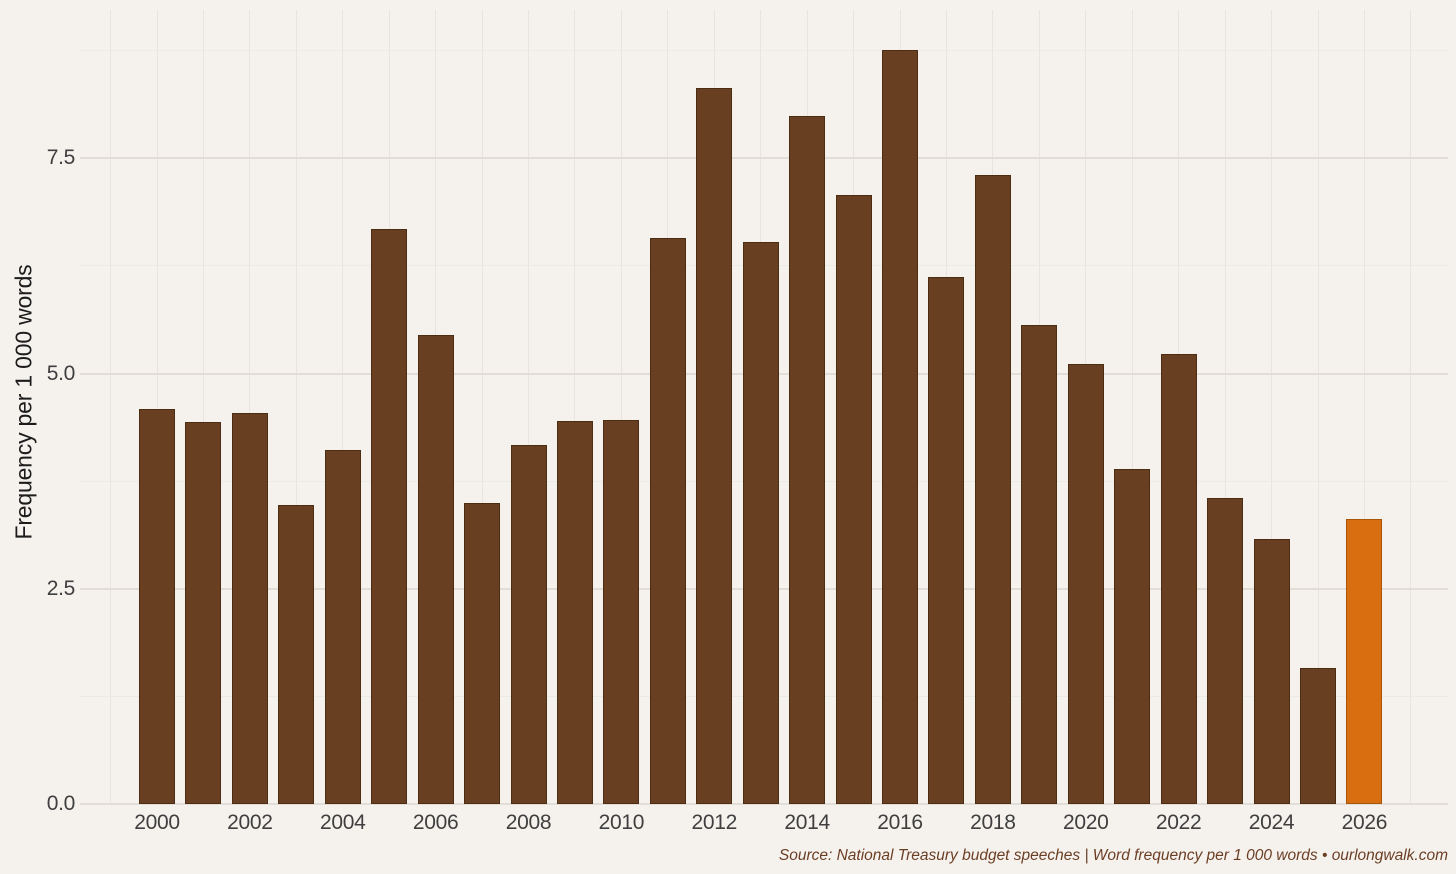 This screenshot has height=874, width=1456. I want to click on x-tick-label-2020: 2020, so click(1086, 822).